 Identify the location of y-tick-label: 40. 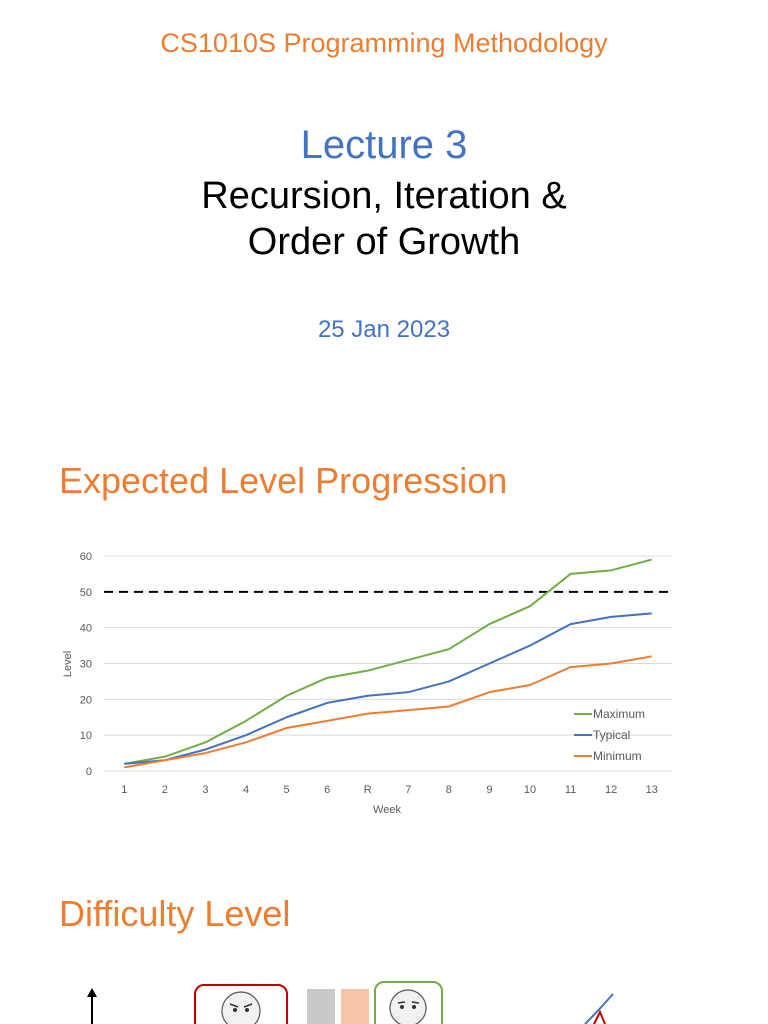
(86, 629).